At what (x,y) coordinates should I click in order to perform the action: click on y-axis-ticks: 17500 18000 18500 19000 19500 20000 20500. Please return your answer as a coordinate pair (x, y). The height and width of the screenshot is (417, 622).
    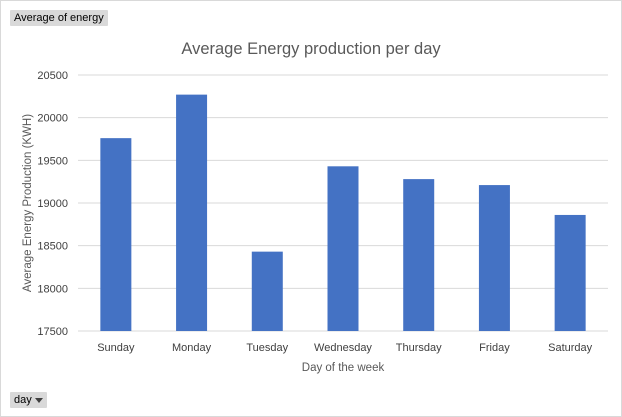
    Looking at the image, I should click on (52, 204).